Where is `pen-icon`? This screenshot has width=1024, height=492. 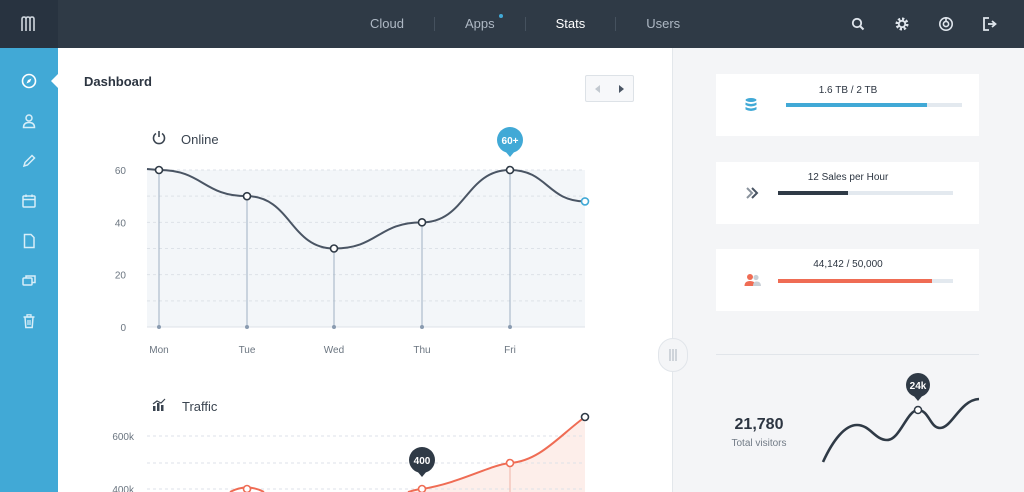
pen-icon is located at coordinates (29, 161).